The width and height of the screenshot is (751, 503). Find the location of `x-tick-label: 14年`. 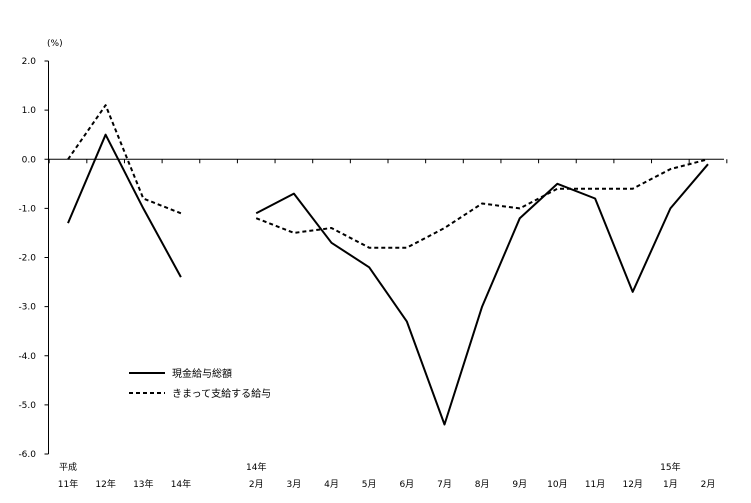

x-tick-label: 14年 is located at coordinates (181, 484).